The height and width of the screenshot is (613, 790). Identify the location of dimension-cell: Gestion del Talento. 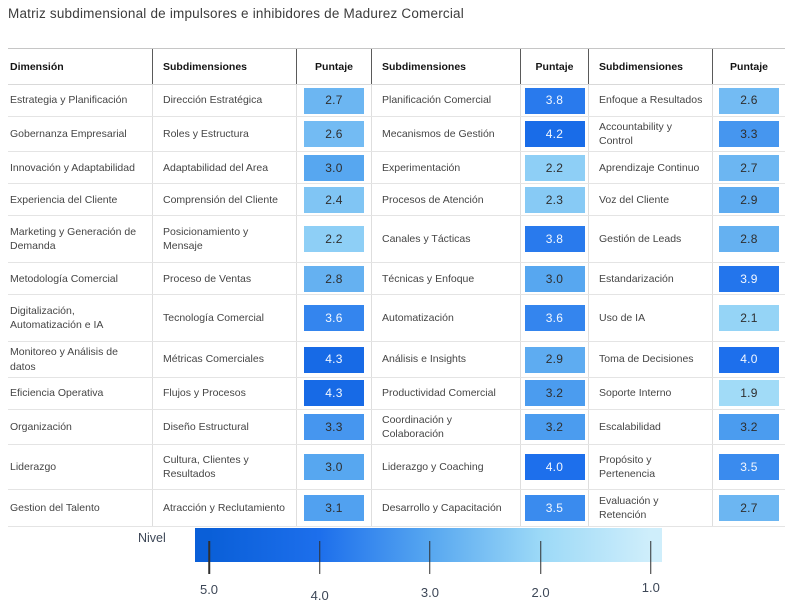
(55, 507).